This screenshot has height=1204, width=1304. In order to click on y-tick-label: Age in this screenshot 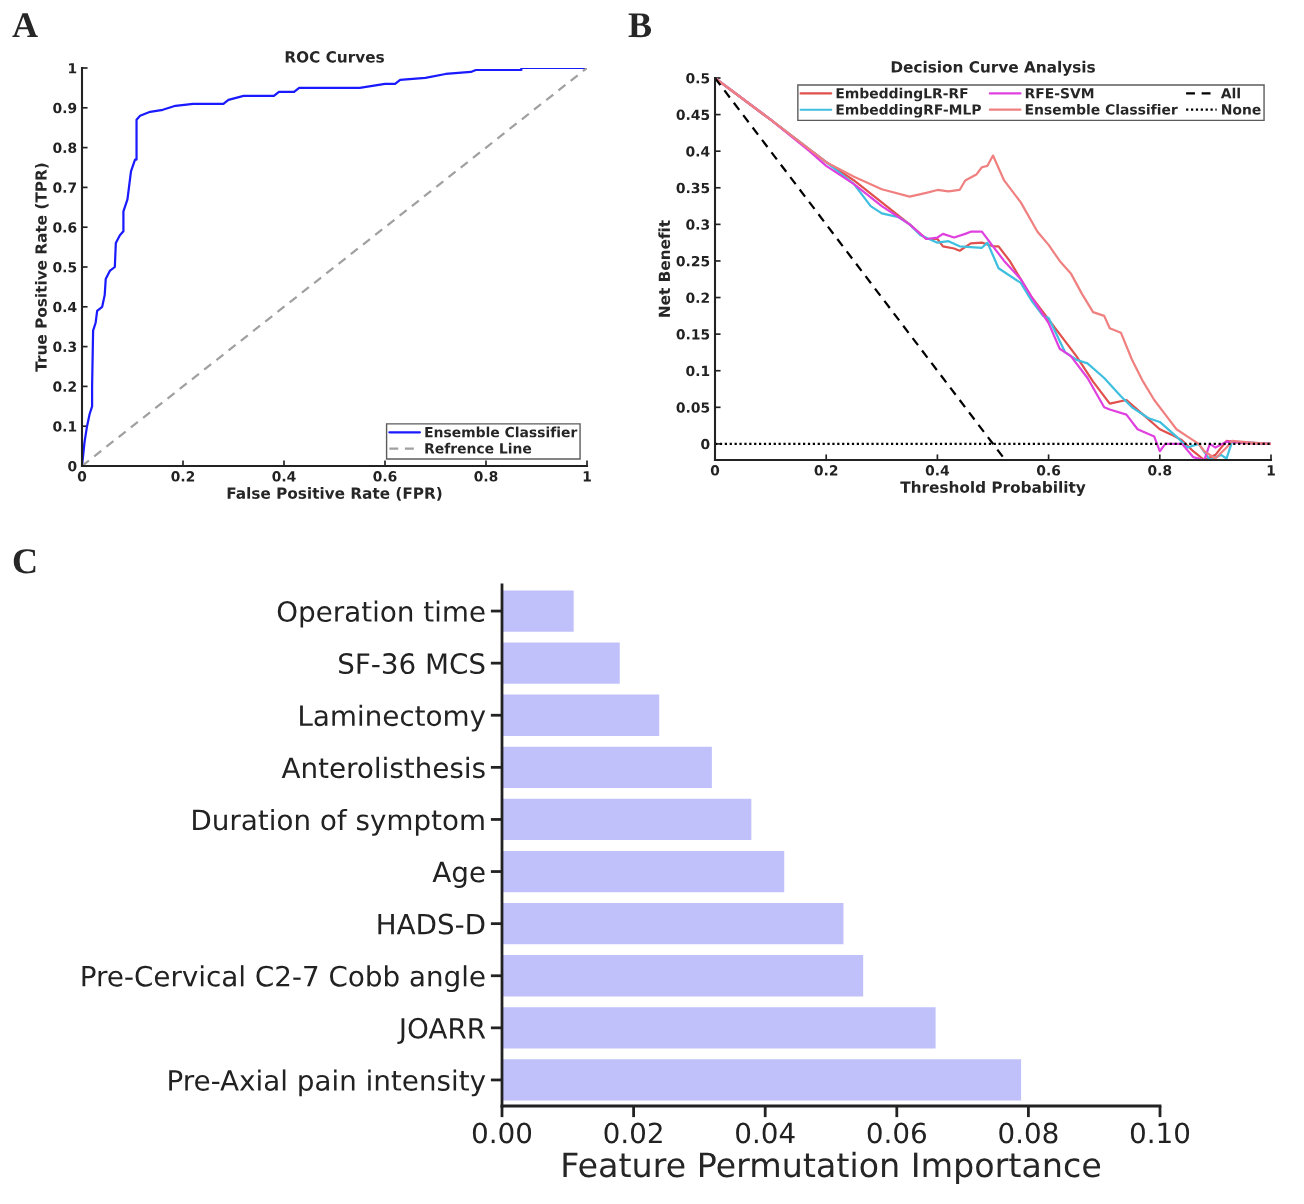, I will do `click(458, 874)`.